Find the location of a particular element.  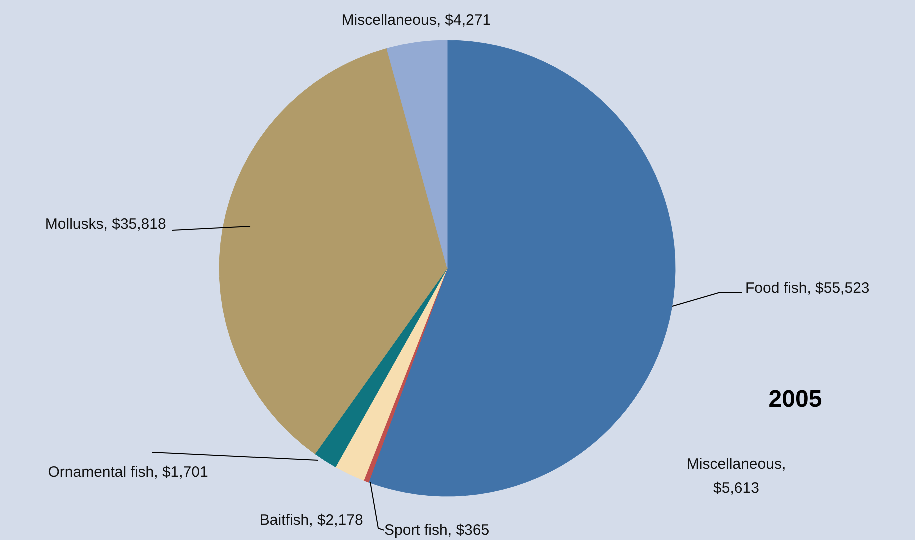

slice-label: Food fish, $55,523 is located at coordinates (808, 288).